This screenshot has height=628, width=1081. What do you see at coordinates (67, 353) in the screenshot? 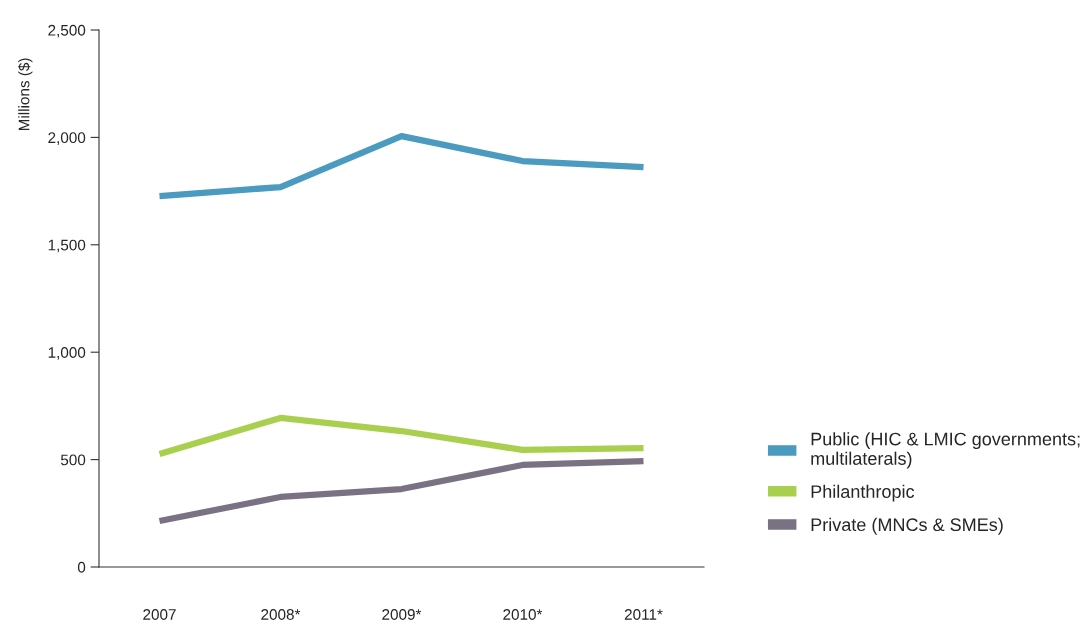
I see `y-tick-label: 1,000` at bounding box center [67, 353].